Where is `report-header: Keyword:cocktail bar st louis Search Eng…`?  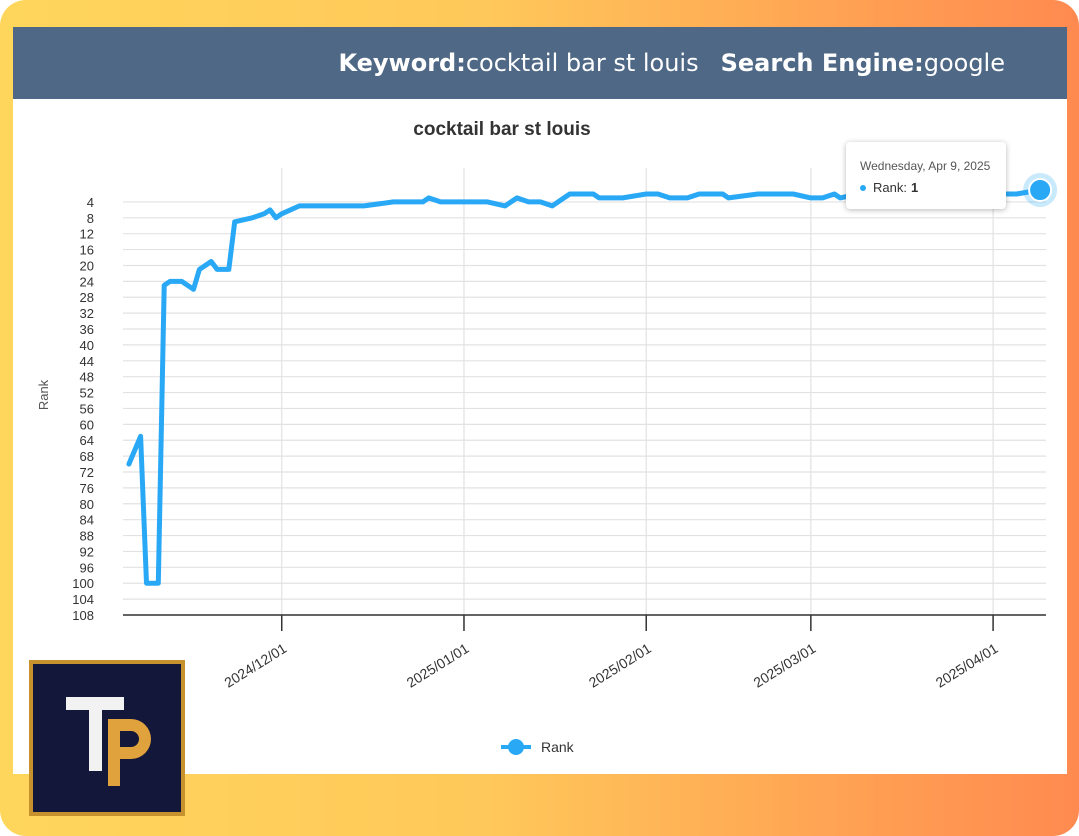 report-header: Keyword:cocktail bar st louis Search Eng… is located at coordinates (540, 63).